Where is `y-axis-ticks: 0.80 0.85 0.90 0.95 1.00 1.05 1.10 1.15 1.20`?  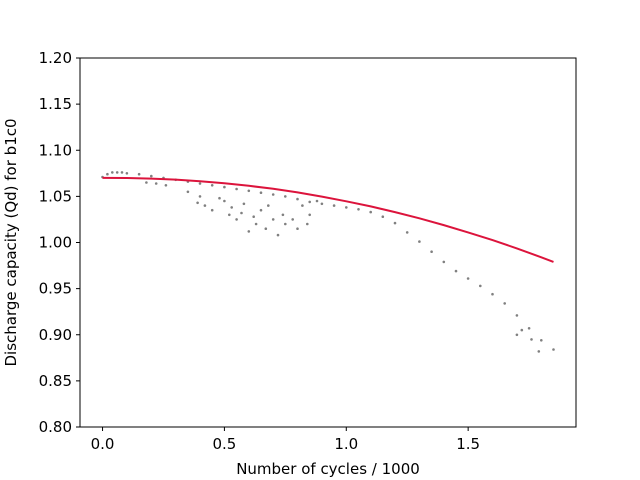
y-axis-ticks: 0.80 0.85 0.90 0.95 1.00 1.05 1.10 1.15 1.20 is located at coordinates (59, 242).